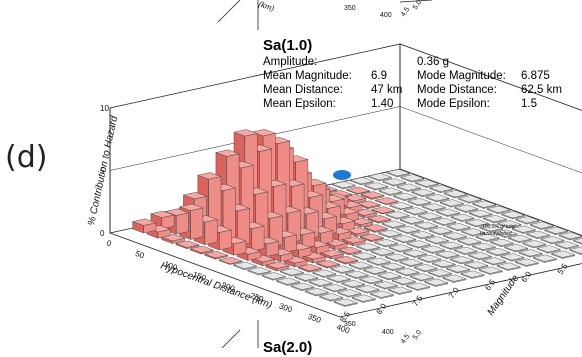 Image resolution: width=582 pixels, height=357 pixels. I want to click on y-tick-label: 5.5, so click(563, 268).